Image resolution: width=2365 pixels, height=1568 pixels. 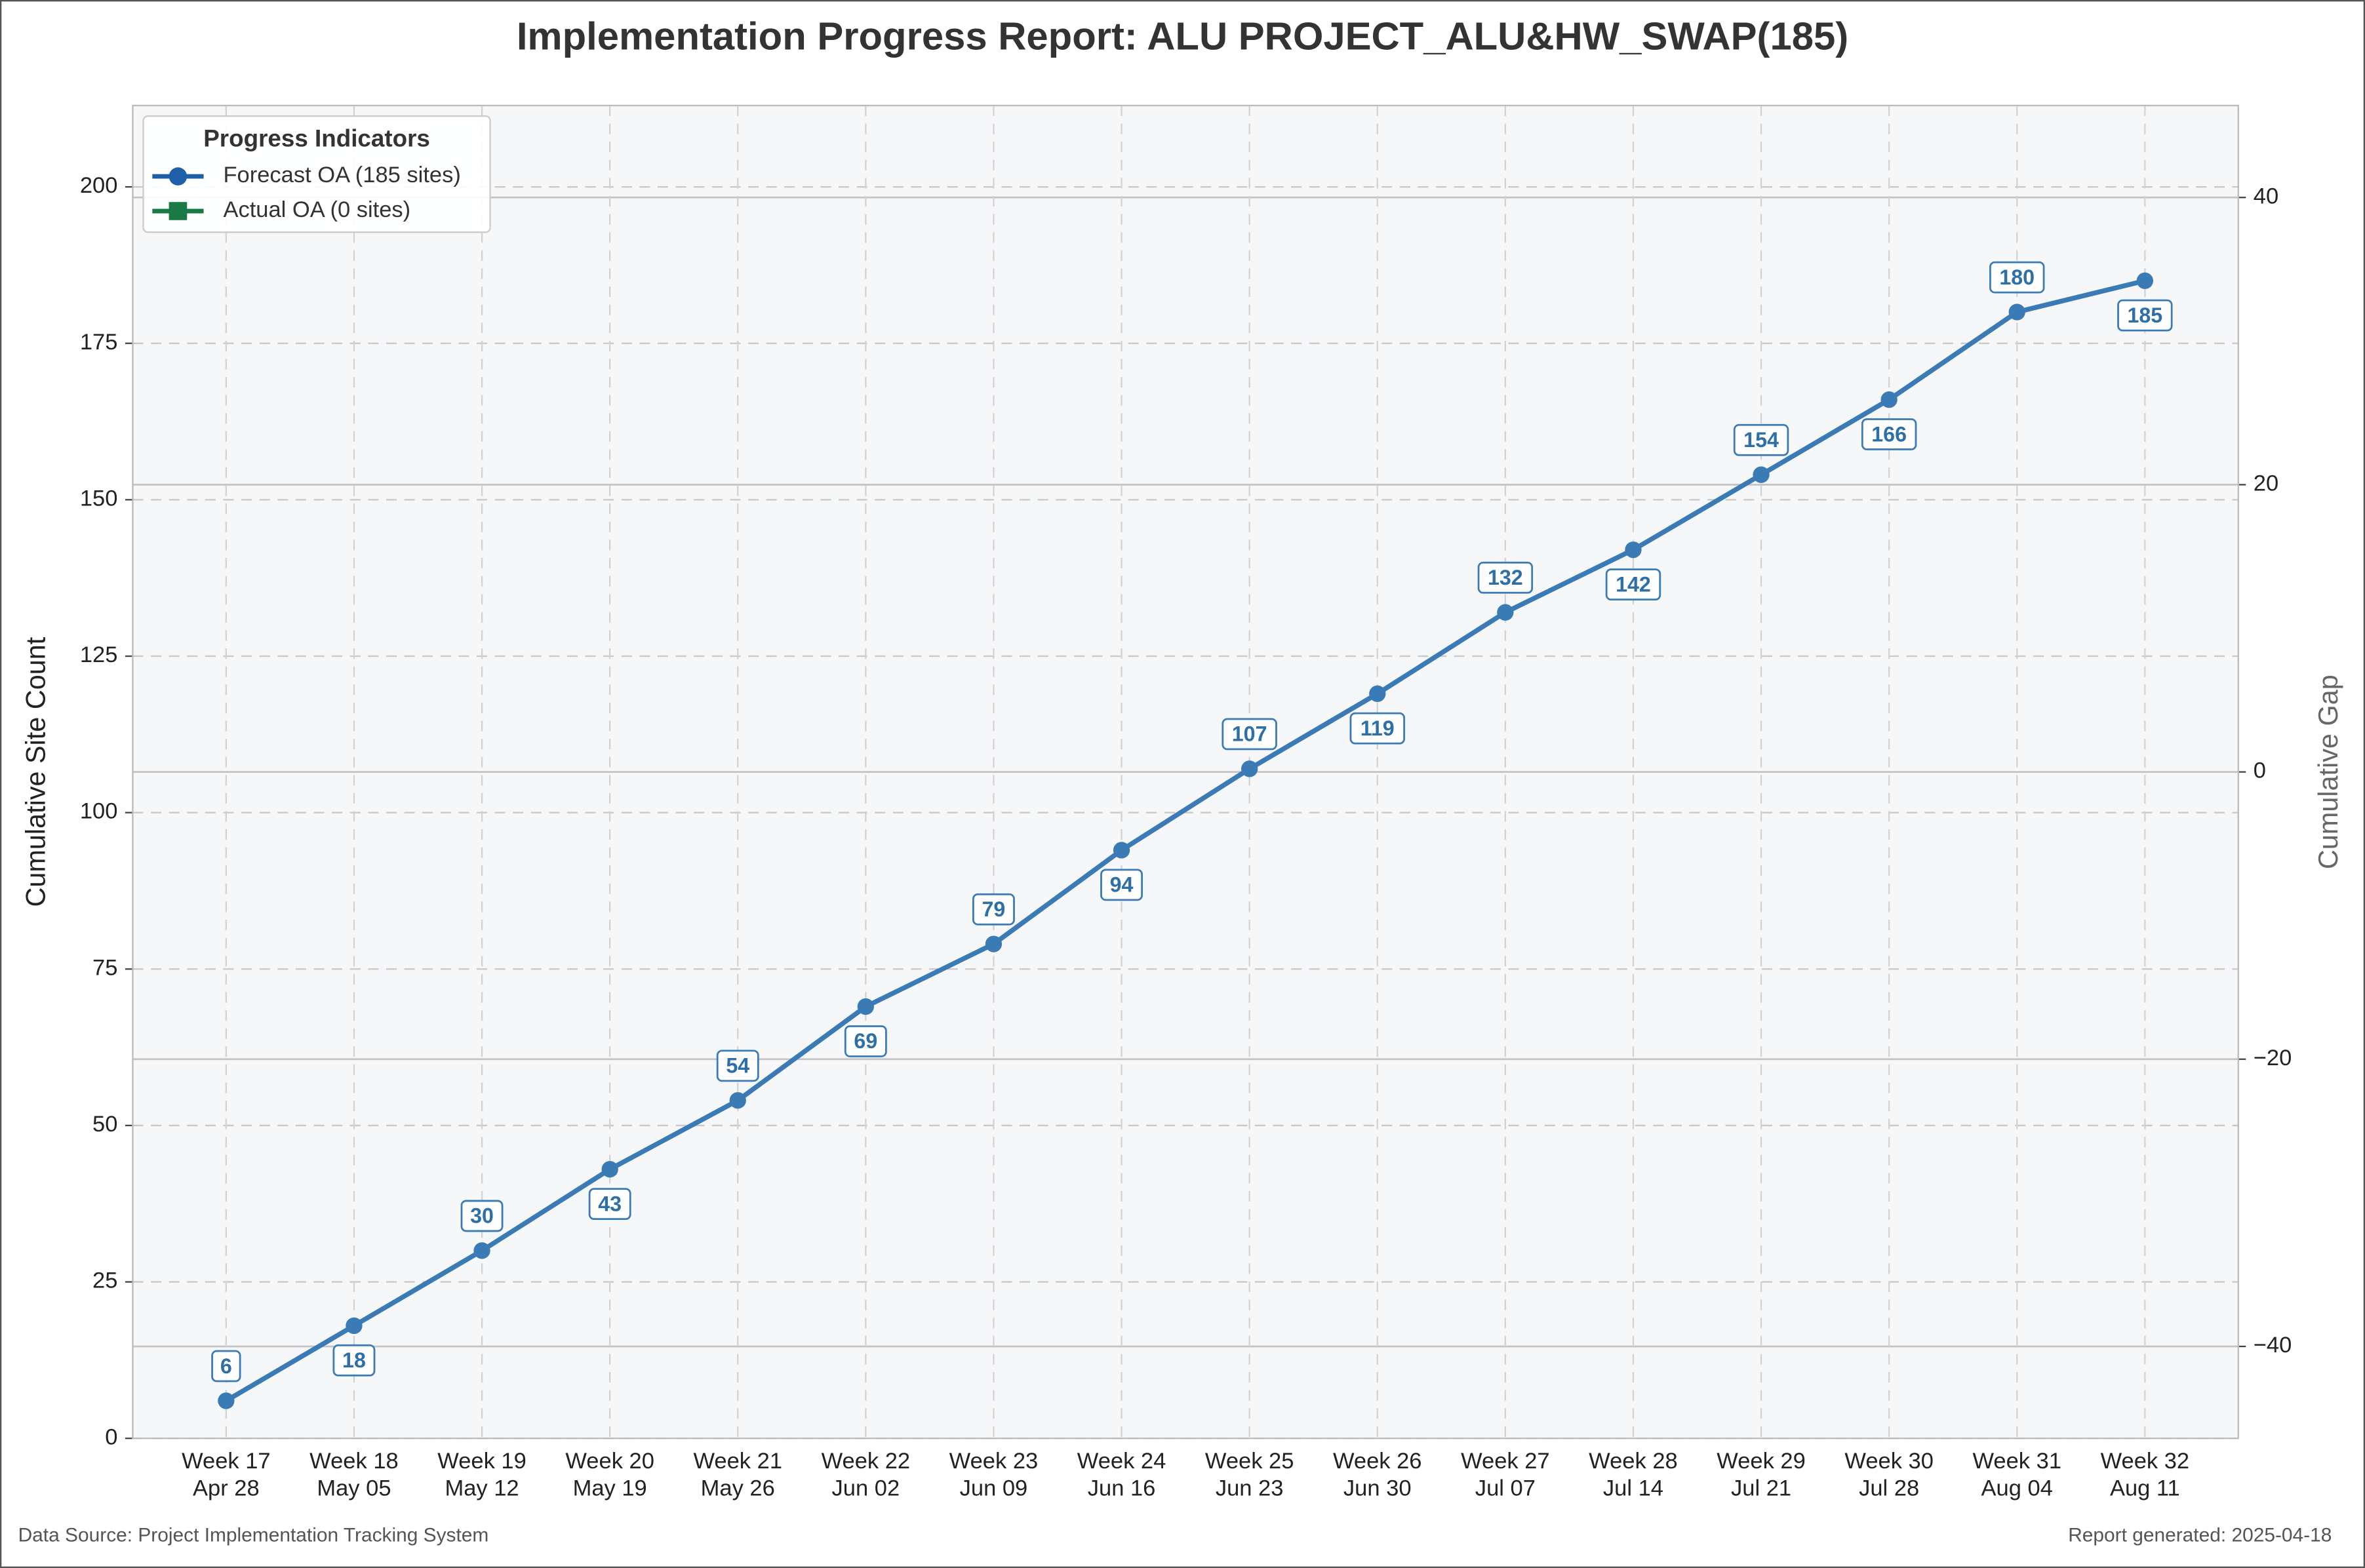 What do you see at coordinates (1122, 1489) in the screenshot?
I see `x-tick-date: Jun 16` at bounding box center [1122, 1489].